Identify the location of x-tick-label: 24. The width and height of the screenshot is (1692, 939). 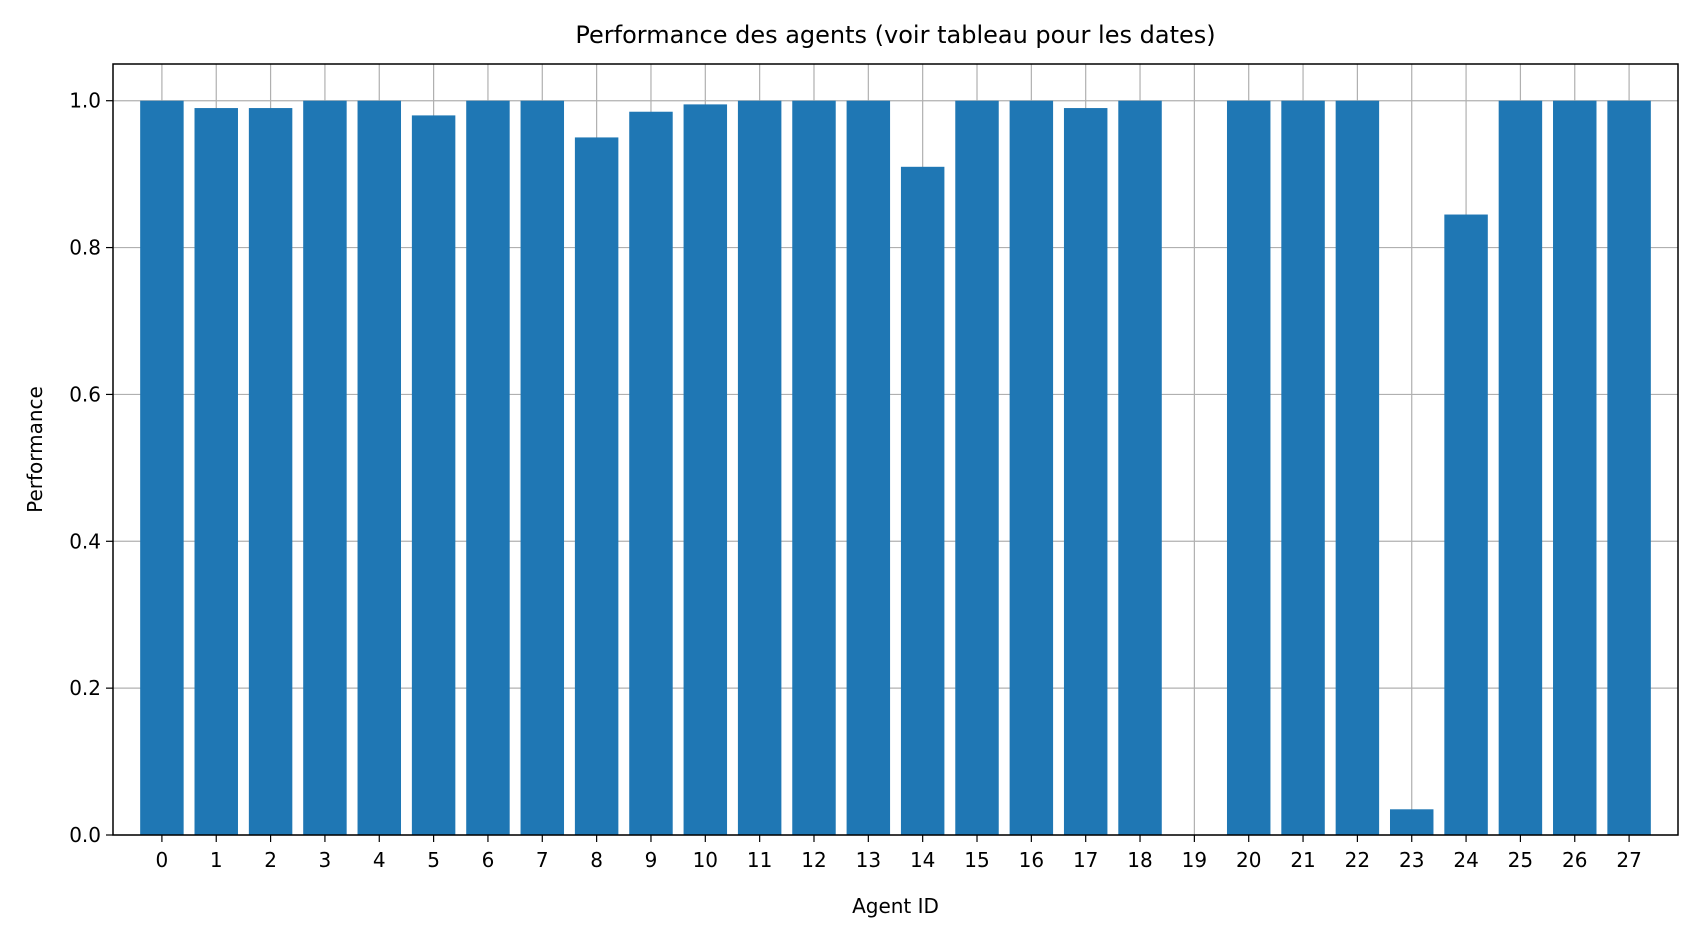
(1465, 860).